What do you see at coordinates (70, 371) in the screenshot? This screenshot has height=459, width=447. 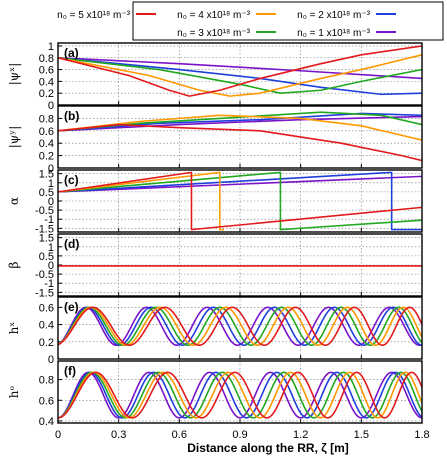 I see `panel-label: (f)` at bounding box center [70, 371].